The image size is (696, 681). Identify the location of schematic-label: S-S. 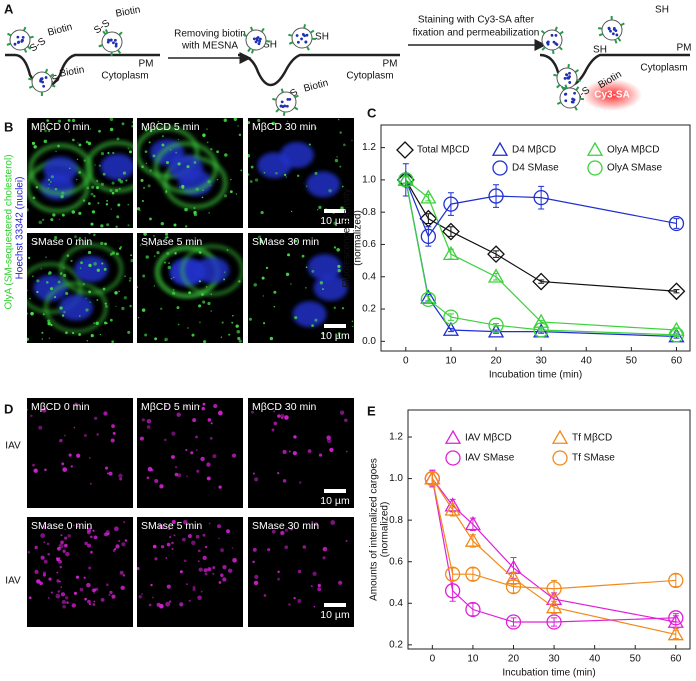
(38, 45).